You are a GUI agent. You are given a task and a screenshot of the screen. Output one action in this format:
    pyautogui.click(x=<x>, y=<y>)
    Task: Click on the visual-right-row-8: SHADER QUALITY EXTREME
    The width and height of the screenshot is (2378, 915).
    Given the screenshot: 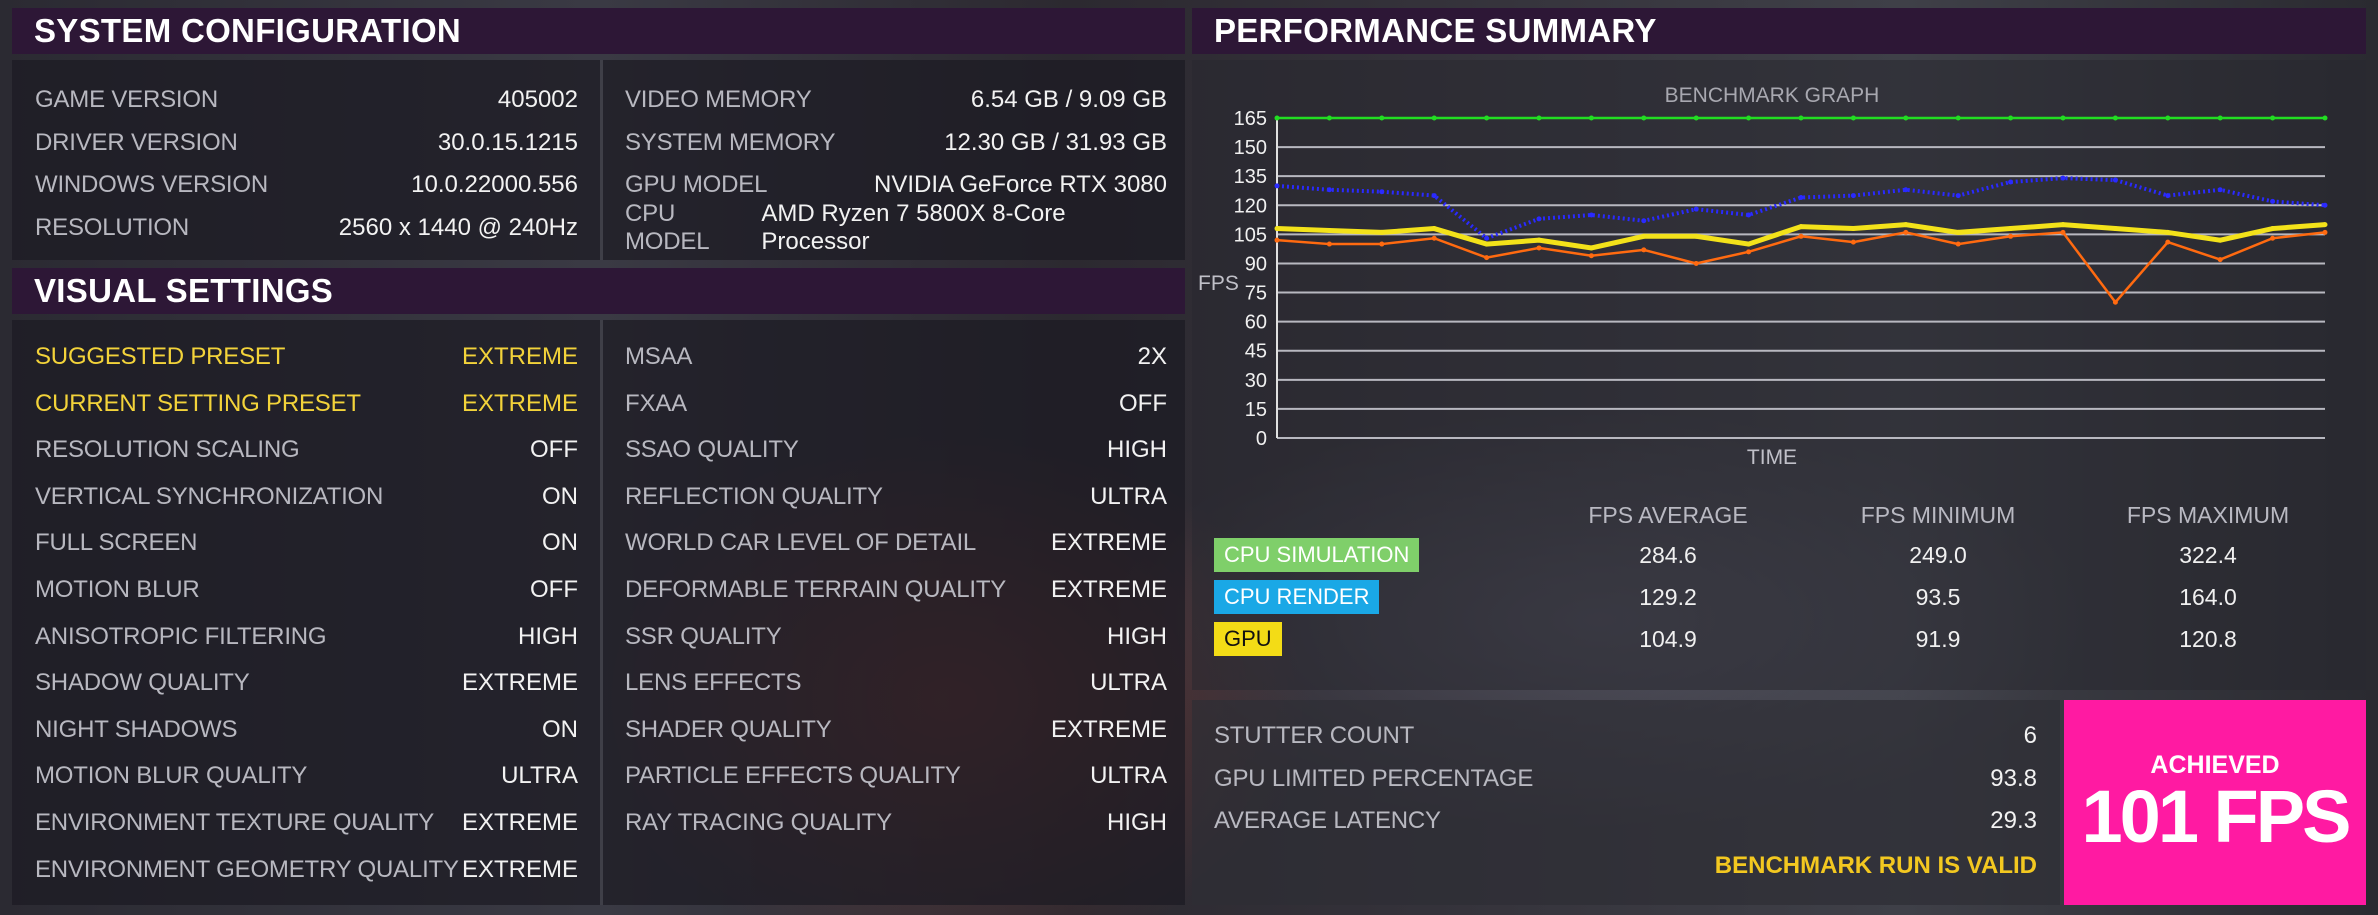 What is the action you would take?
    pyautogui.click(x=896, y=730)
    